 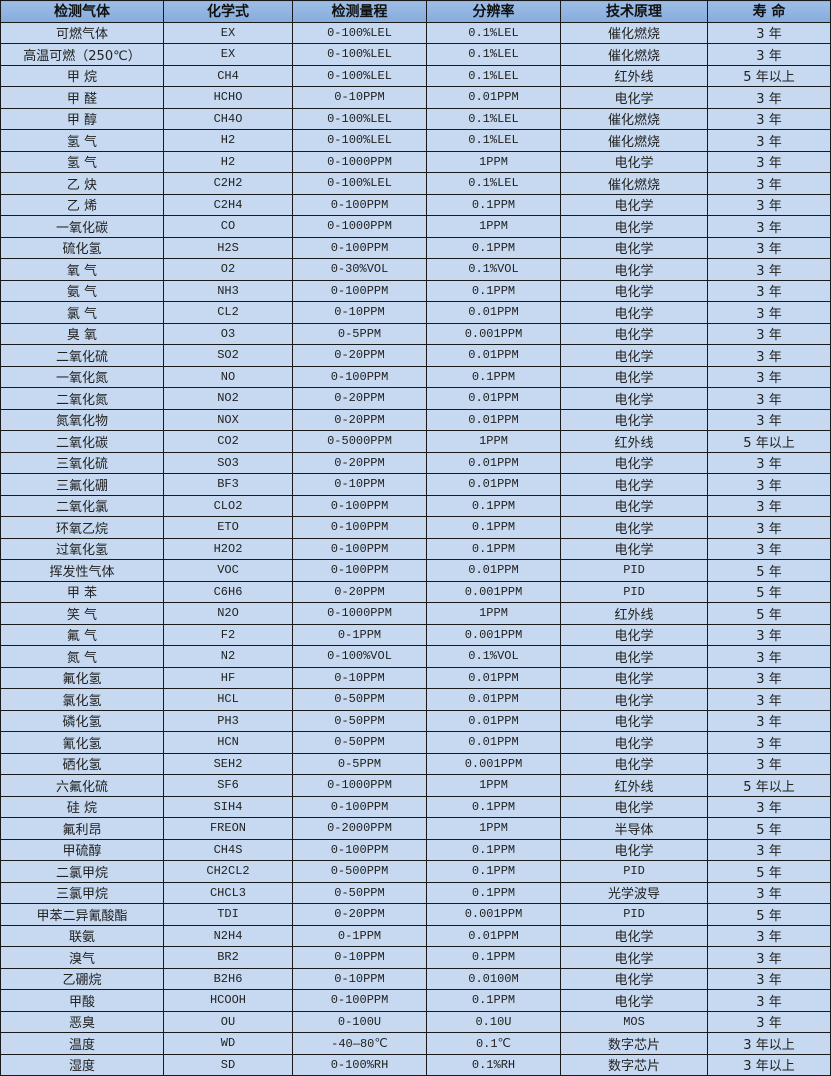 I want to click on table-row: 一氧化碳 CO 0-1000PPM 1PPM 电化学 3 年, so click(x=415, y=226).